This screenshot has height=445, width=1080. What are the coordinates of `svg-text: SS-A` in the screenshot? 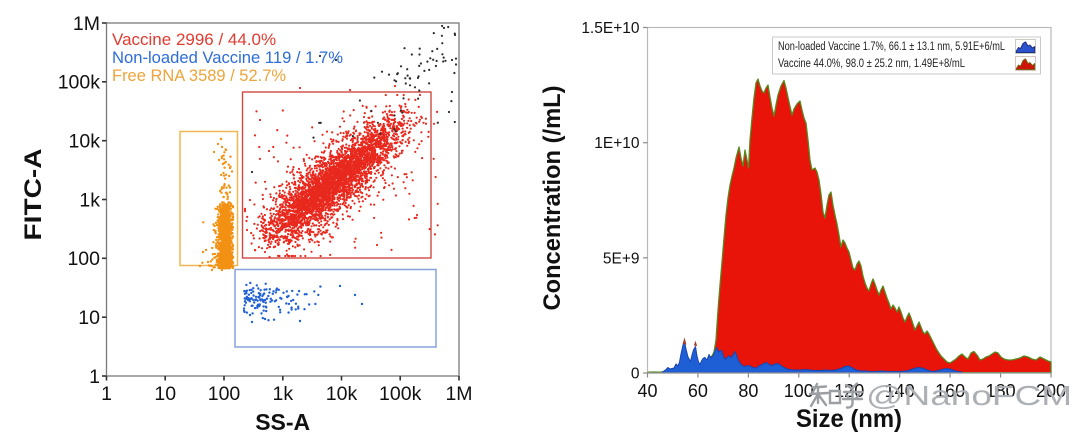 It's located at (282, 422).